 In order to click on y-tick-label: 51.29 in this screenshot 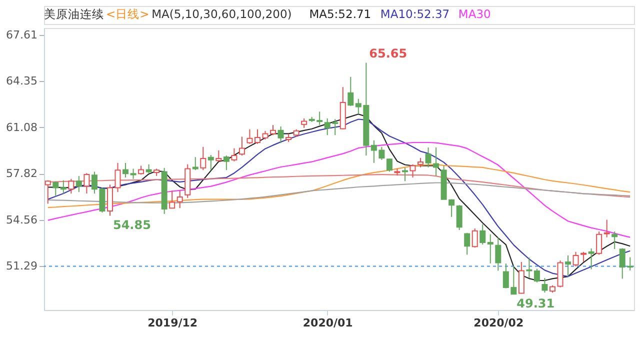, I will do `click(22, 266)`.